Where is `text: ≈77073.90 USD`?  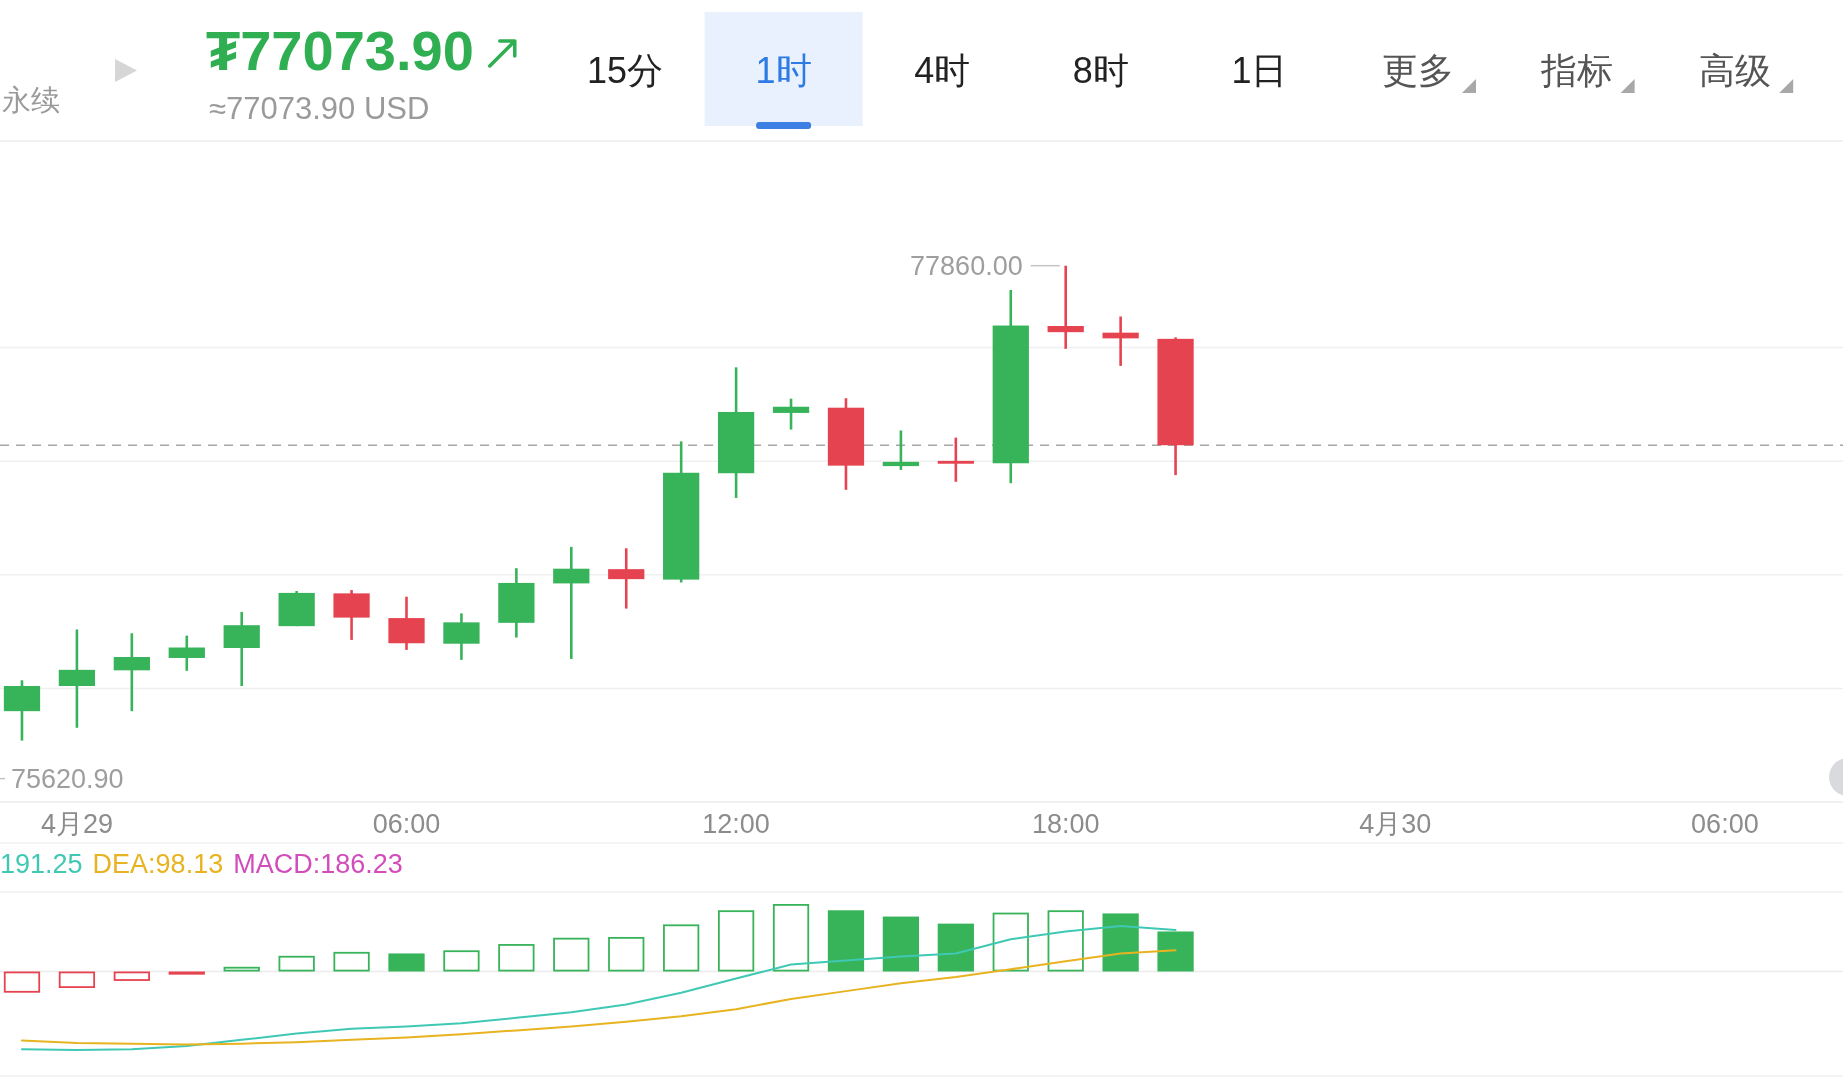
text: ≈77073.90 USD is located at coordinates (319, 109).